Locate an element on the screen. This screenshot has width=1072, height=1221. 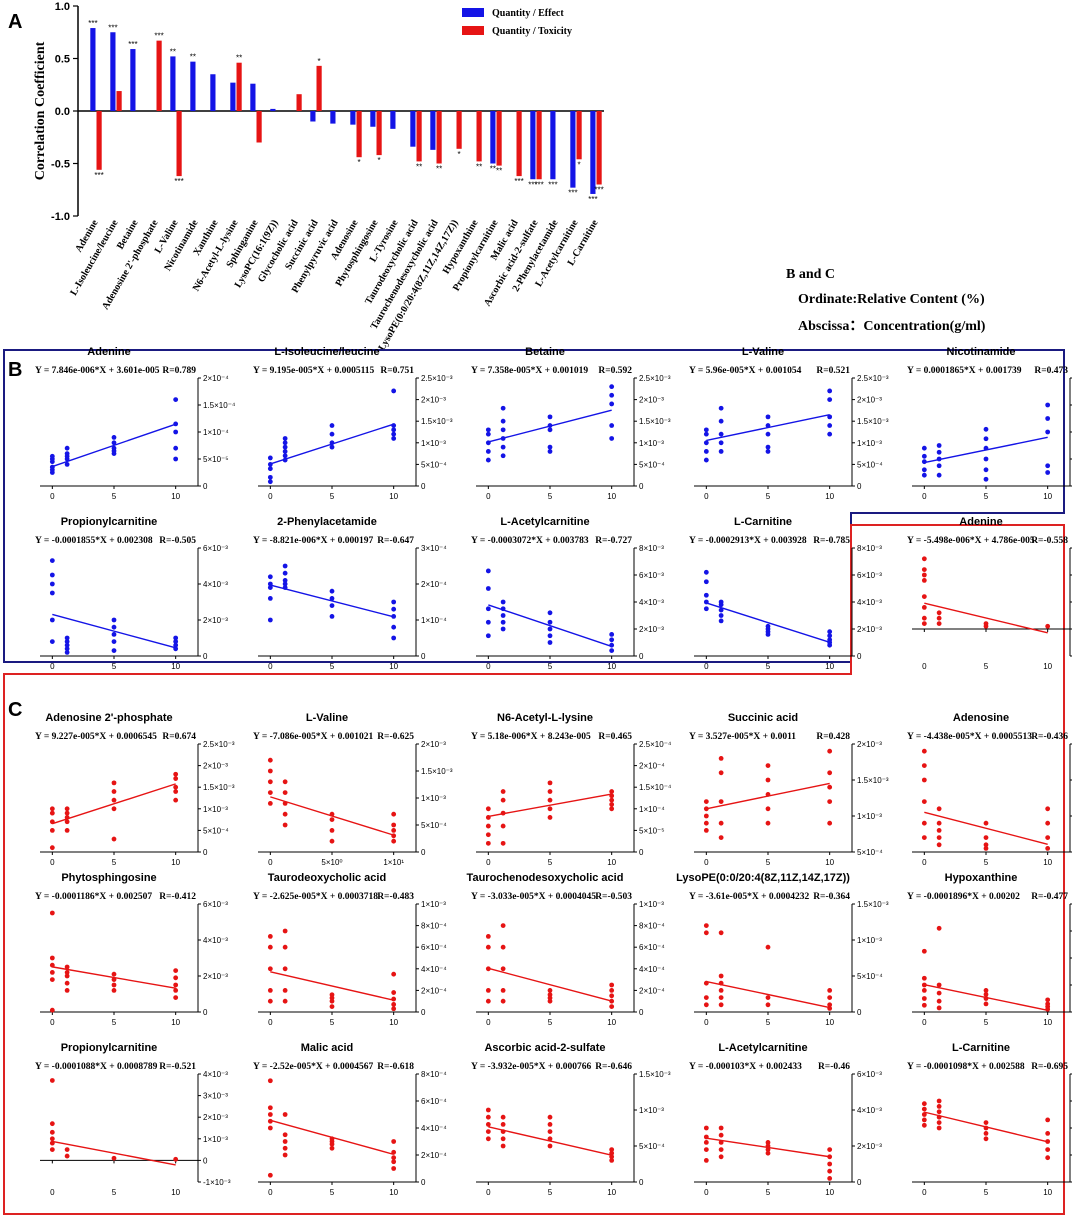
y-tick-label: 1.0 is located at coordinates (62, 7).